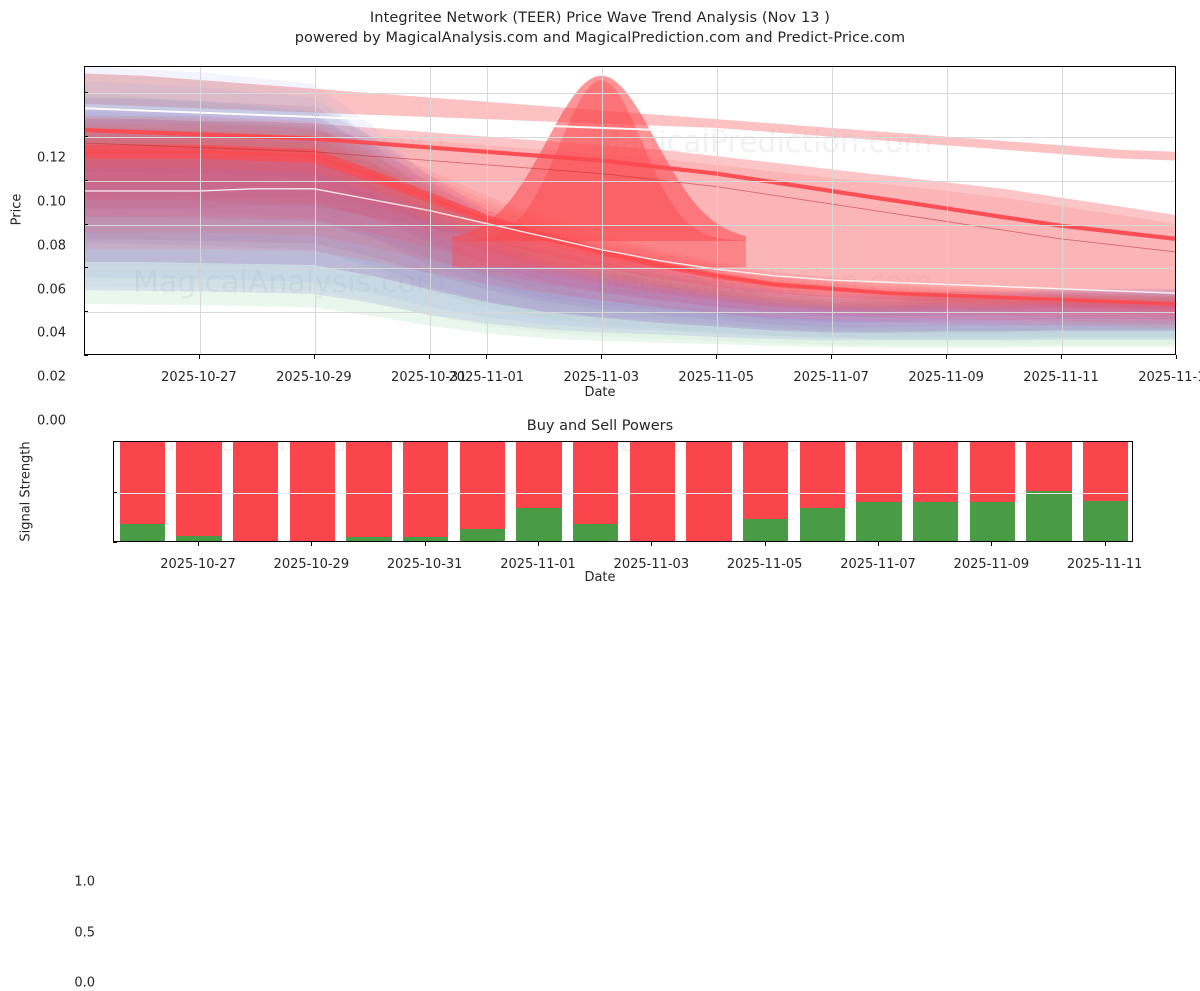 This screenshot has height=991, width=1200. I want to click on price-x-tick-label: 2025-10-27, so click(199, 377).